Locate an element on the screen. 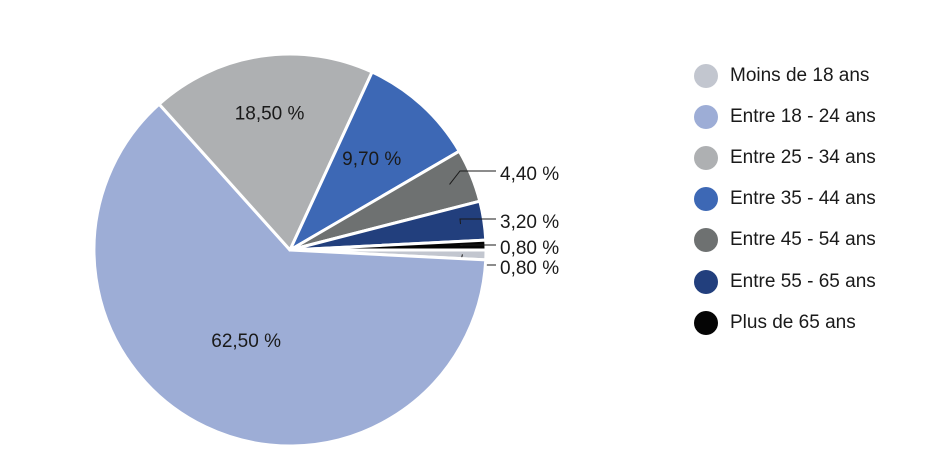  legend-item-35-44: Entre 35 - 44 ans is located at coordinates (785, 199).